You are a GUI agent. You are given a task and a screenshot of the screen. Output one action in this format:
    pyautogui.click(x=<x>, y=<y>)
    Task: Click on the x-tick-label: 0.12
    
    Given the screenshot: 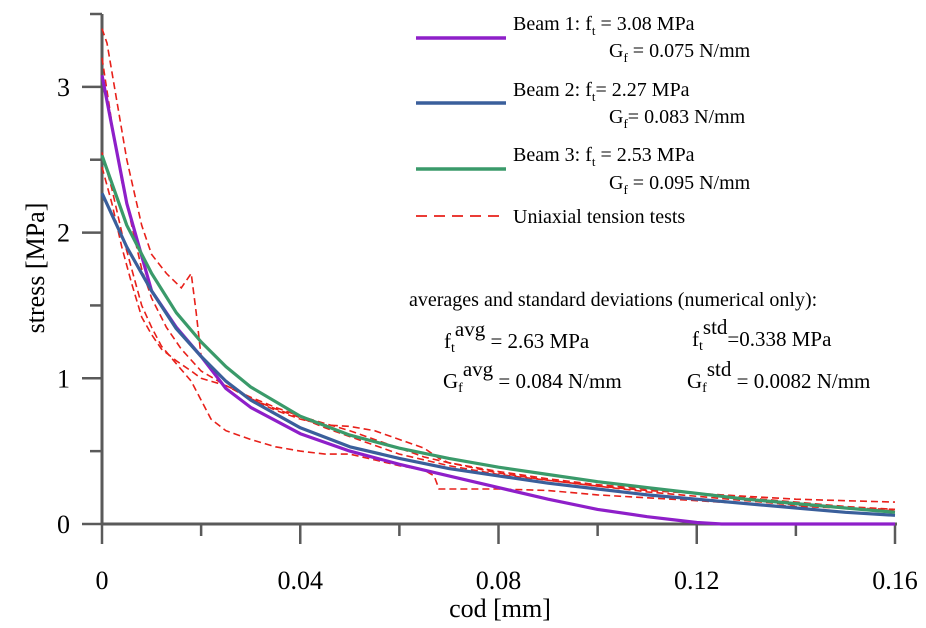 What is the action you would take?
    pyautogui.click(x=697, y=580)
    